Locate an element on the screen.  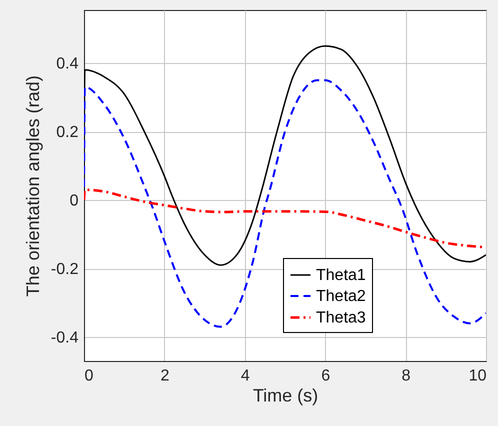
x-tick-label: 10 is located at coordinates (477, 376).